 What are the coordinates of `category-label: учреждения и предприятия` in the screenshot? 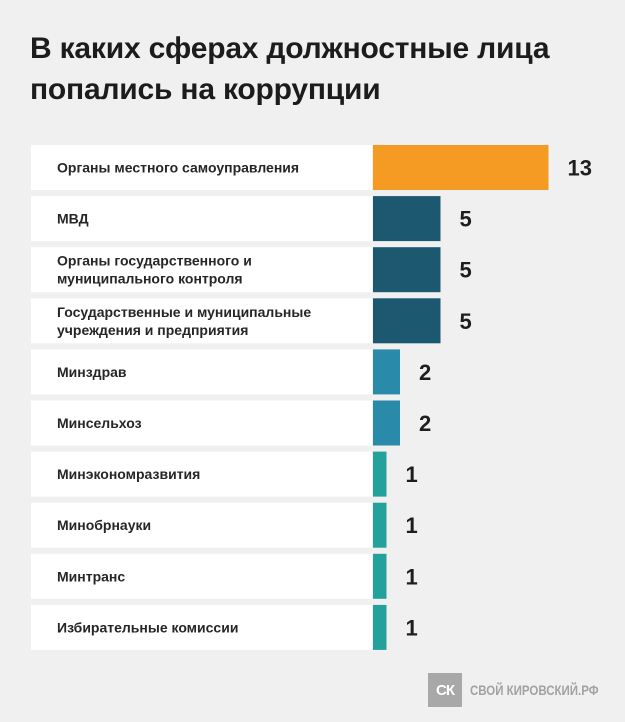 It's located at (152, 330).